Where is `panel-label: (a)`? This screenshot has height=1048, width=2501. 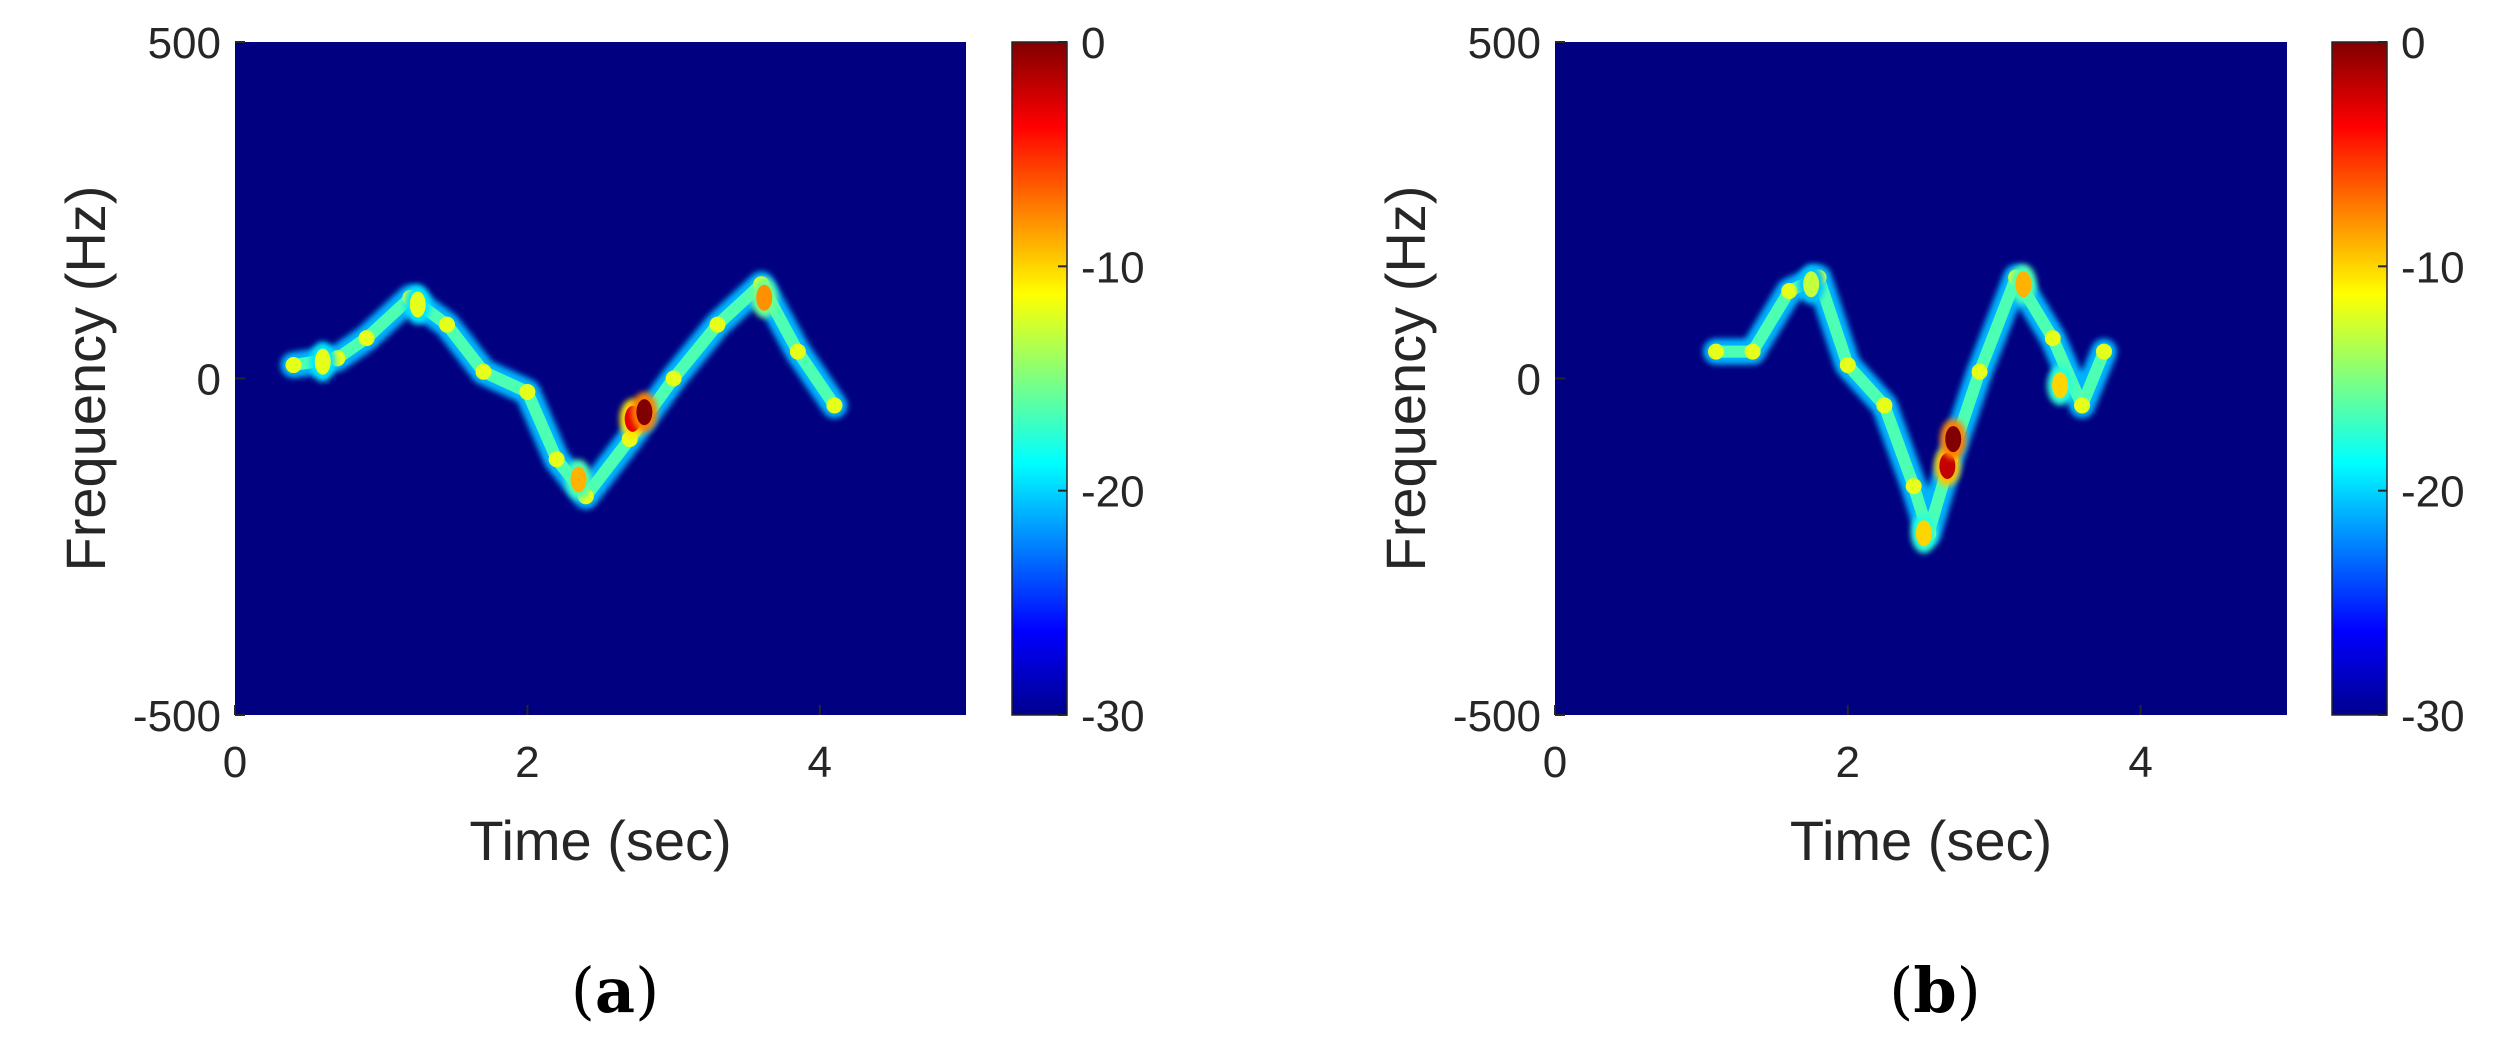
panel-label: (a) is located at coordinates (615, 990).